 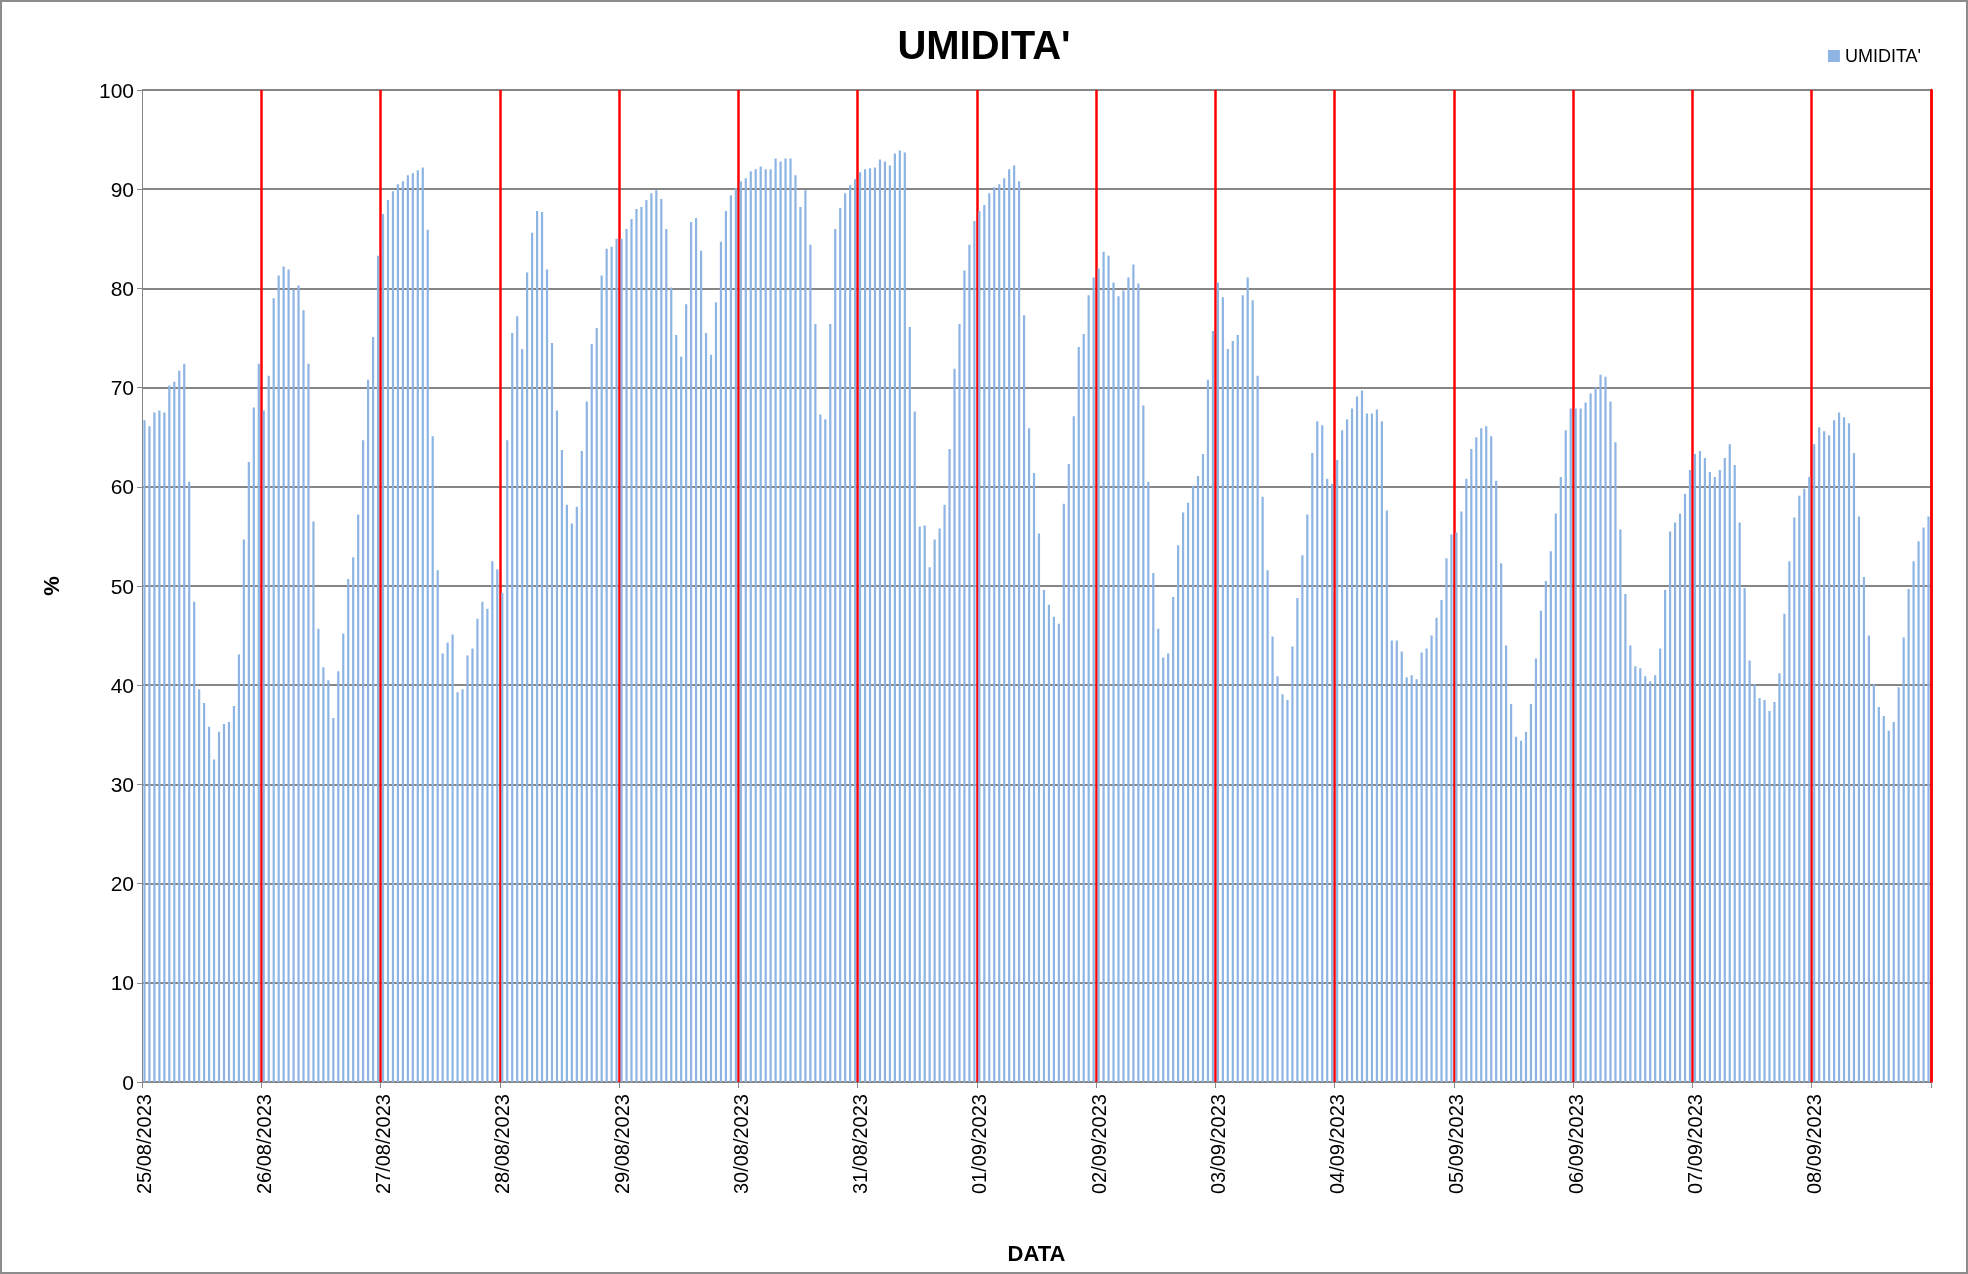 I want to click on y-tick-label: 60, so click(x=122, y=487).